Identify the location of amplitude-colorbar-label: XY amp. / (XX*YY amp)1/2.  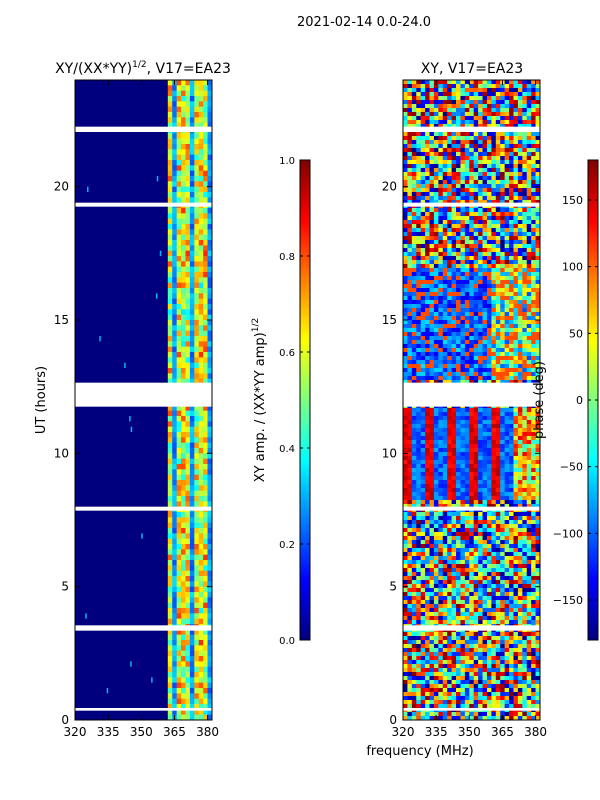
(259, 400).